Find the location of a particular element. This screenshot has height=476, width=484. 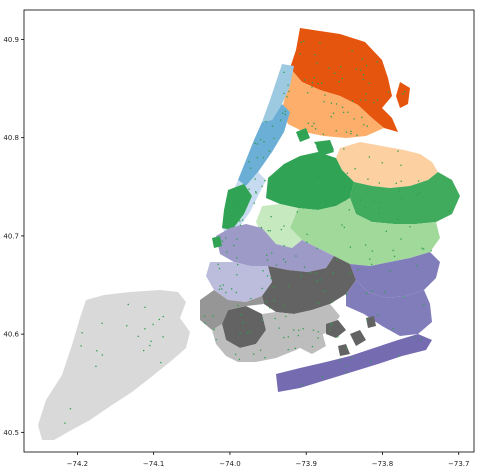

y-tick: 40.6 is located at coordinates (13, 335).